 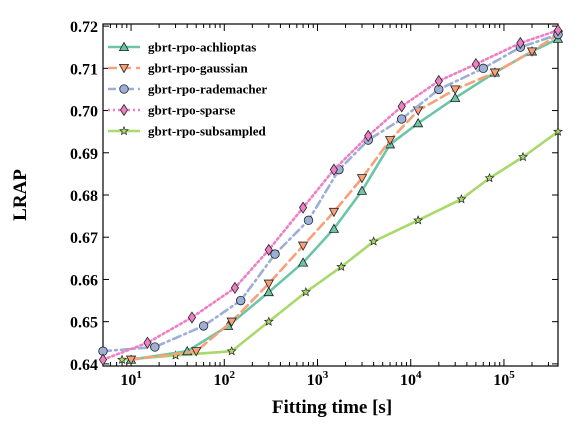 I want to click on legend-label: gbrt-rpo-achlioptas, so click(x=202, y=47).